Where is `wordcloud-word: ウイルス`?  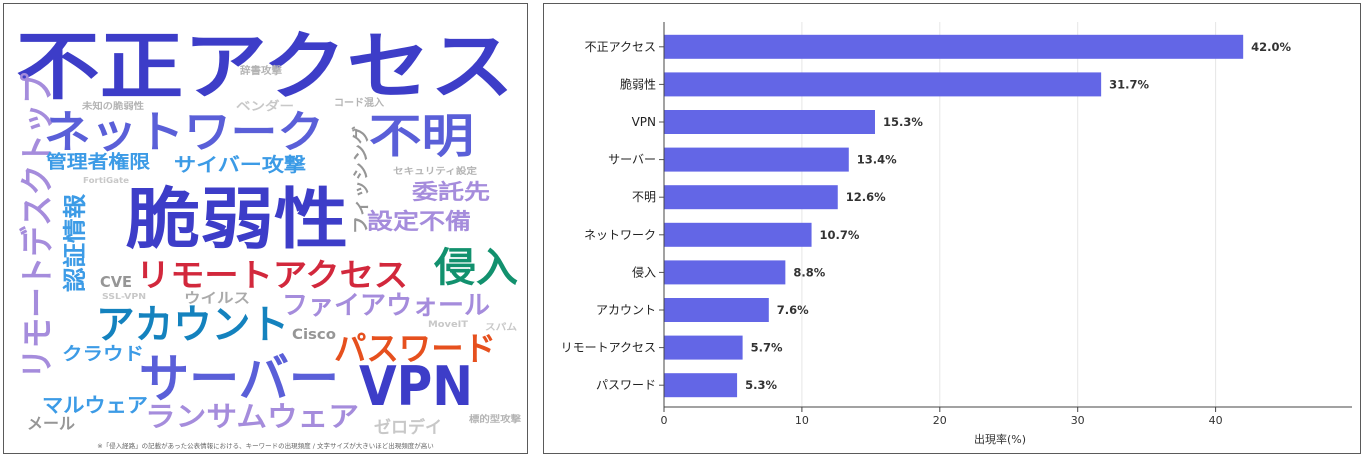
wordcloud-word: ウイルス is located at coordinates (217, 299).